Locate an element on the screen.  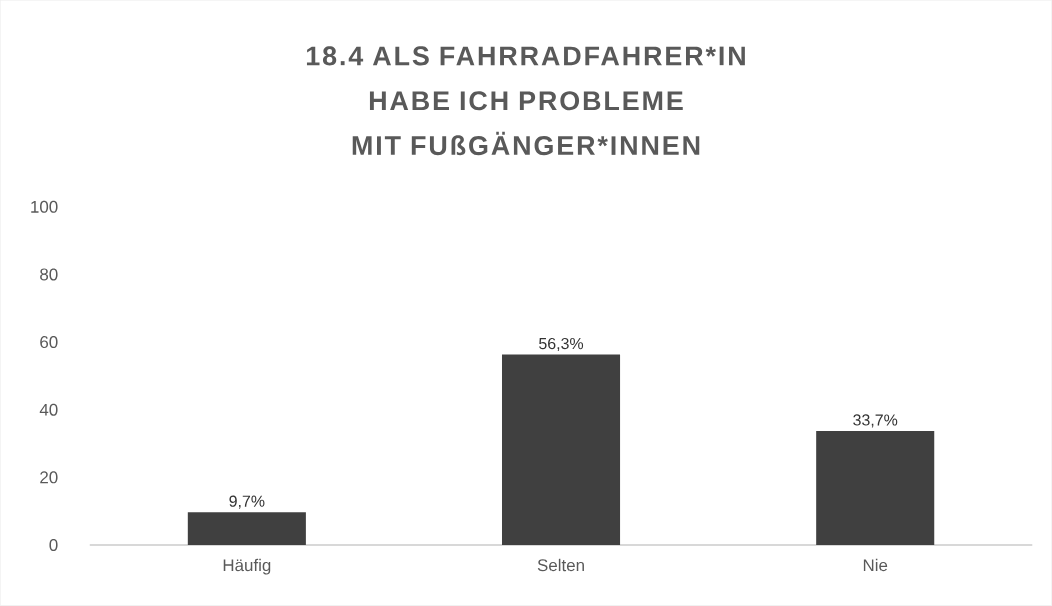
data-label: 33,7% is located at coordinates (875, 421).